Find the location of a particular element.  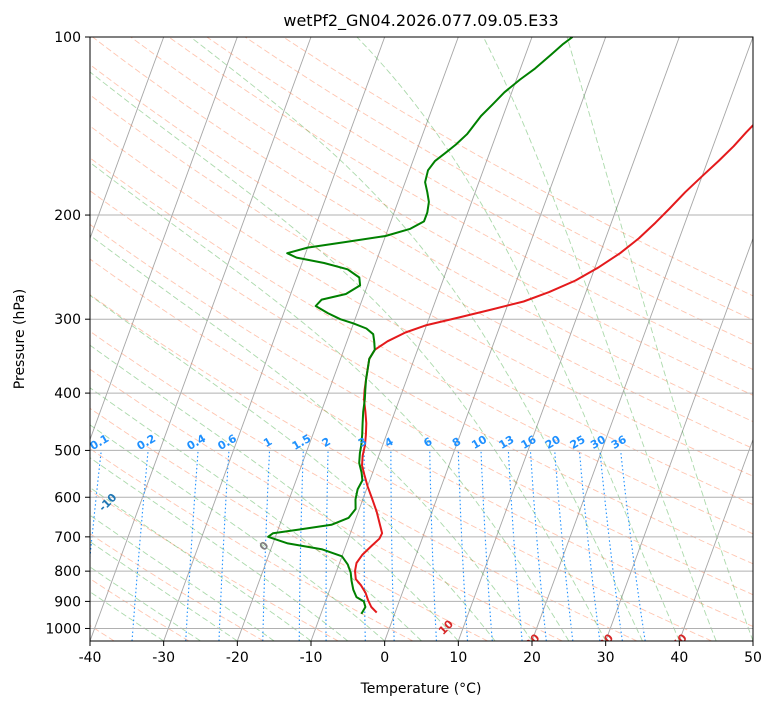

moist-adiabat-label: 20 is located at coordinates (532, 641).